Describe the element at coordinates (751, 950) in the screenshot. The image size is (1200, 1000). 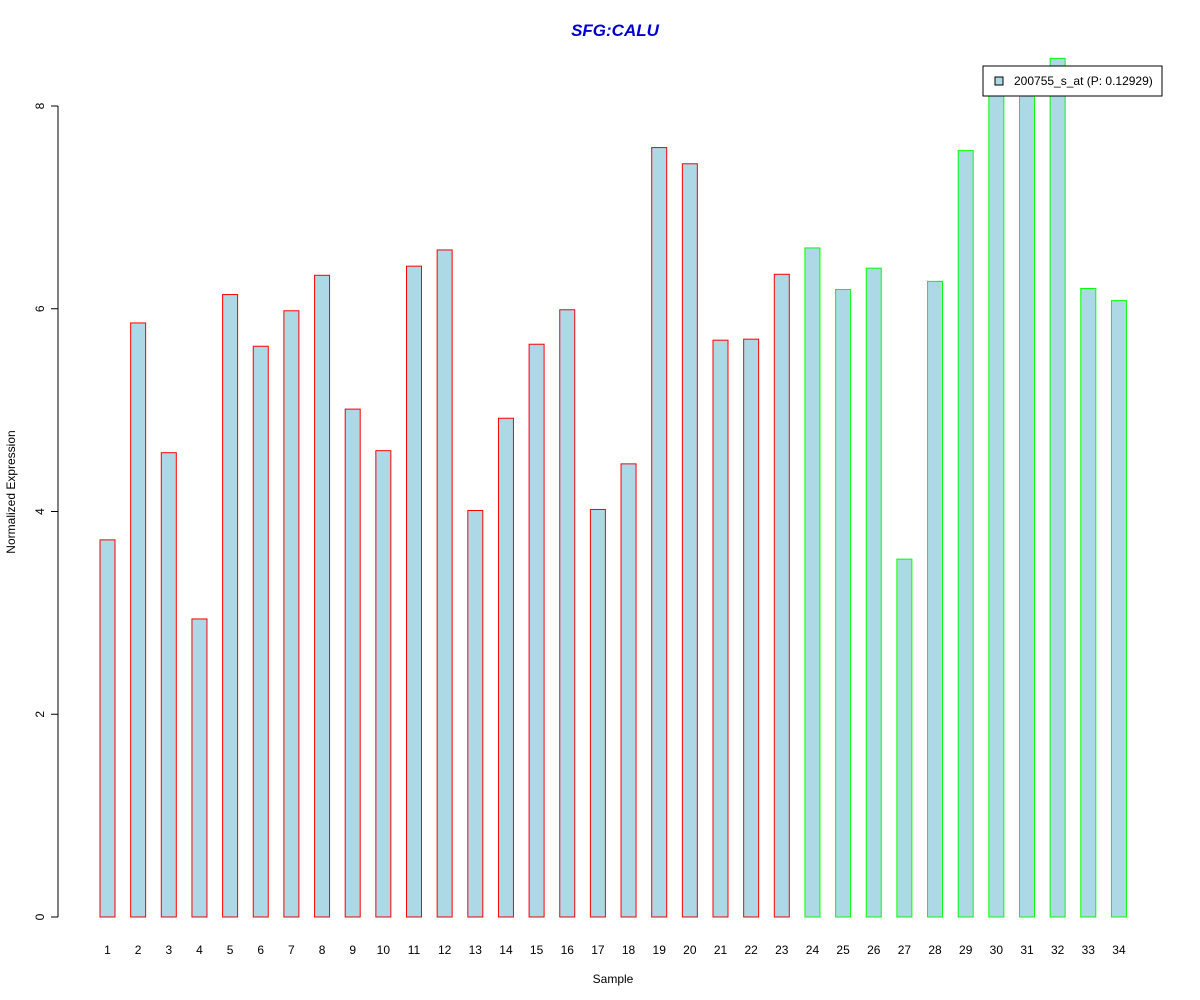
I see `x-tick-label: 22` at that location.